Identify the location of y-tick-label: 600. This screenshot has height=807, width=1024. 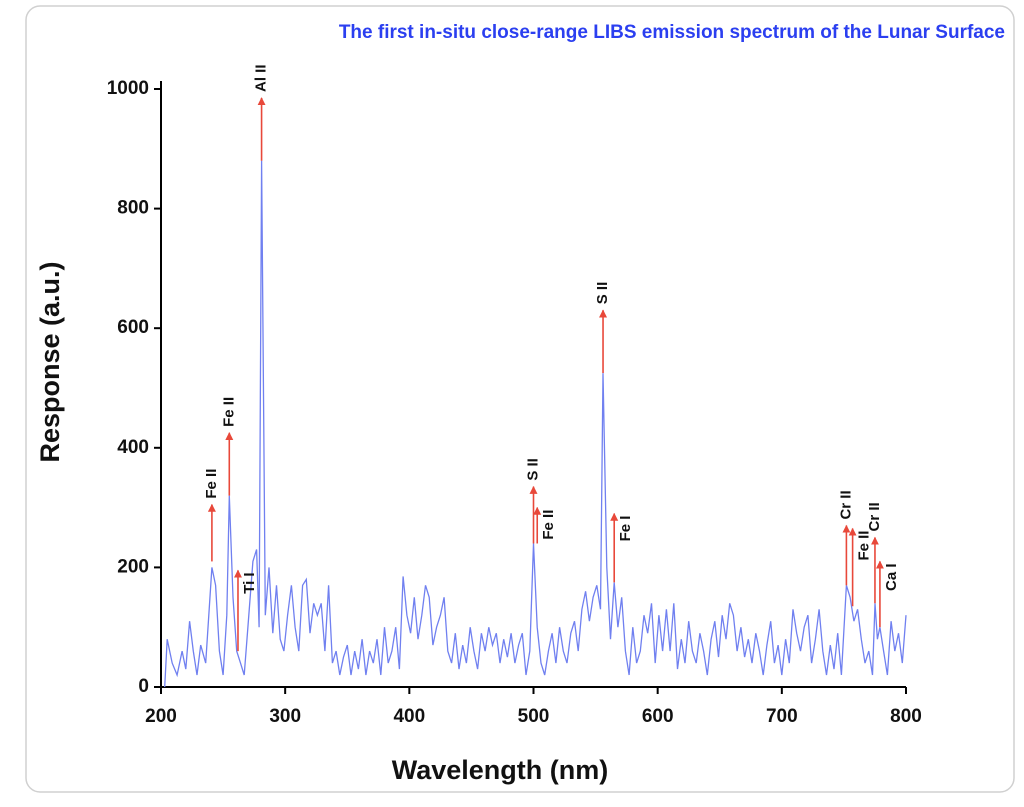
(133, 327).